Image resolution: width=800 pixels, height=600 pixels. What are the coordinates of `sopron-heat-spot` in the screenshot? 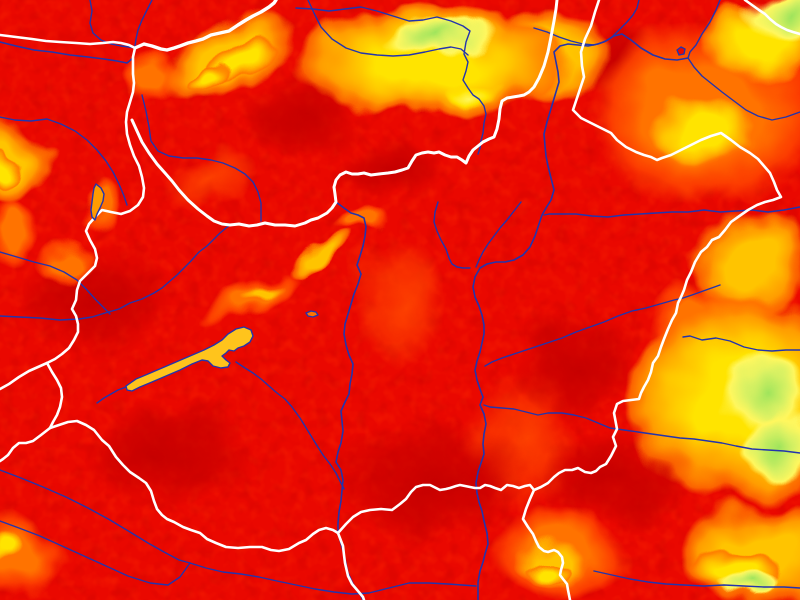 It's located at (70, 258).